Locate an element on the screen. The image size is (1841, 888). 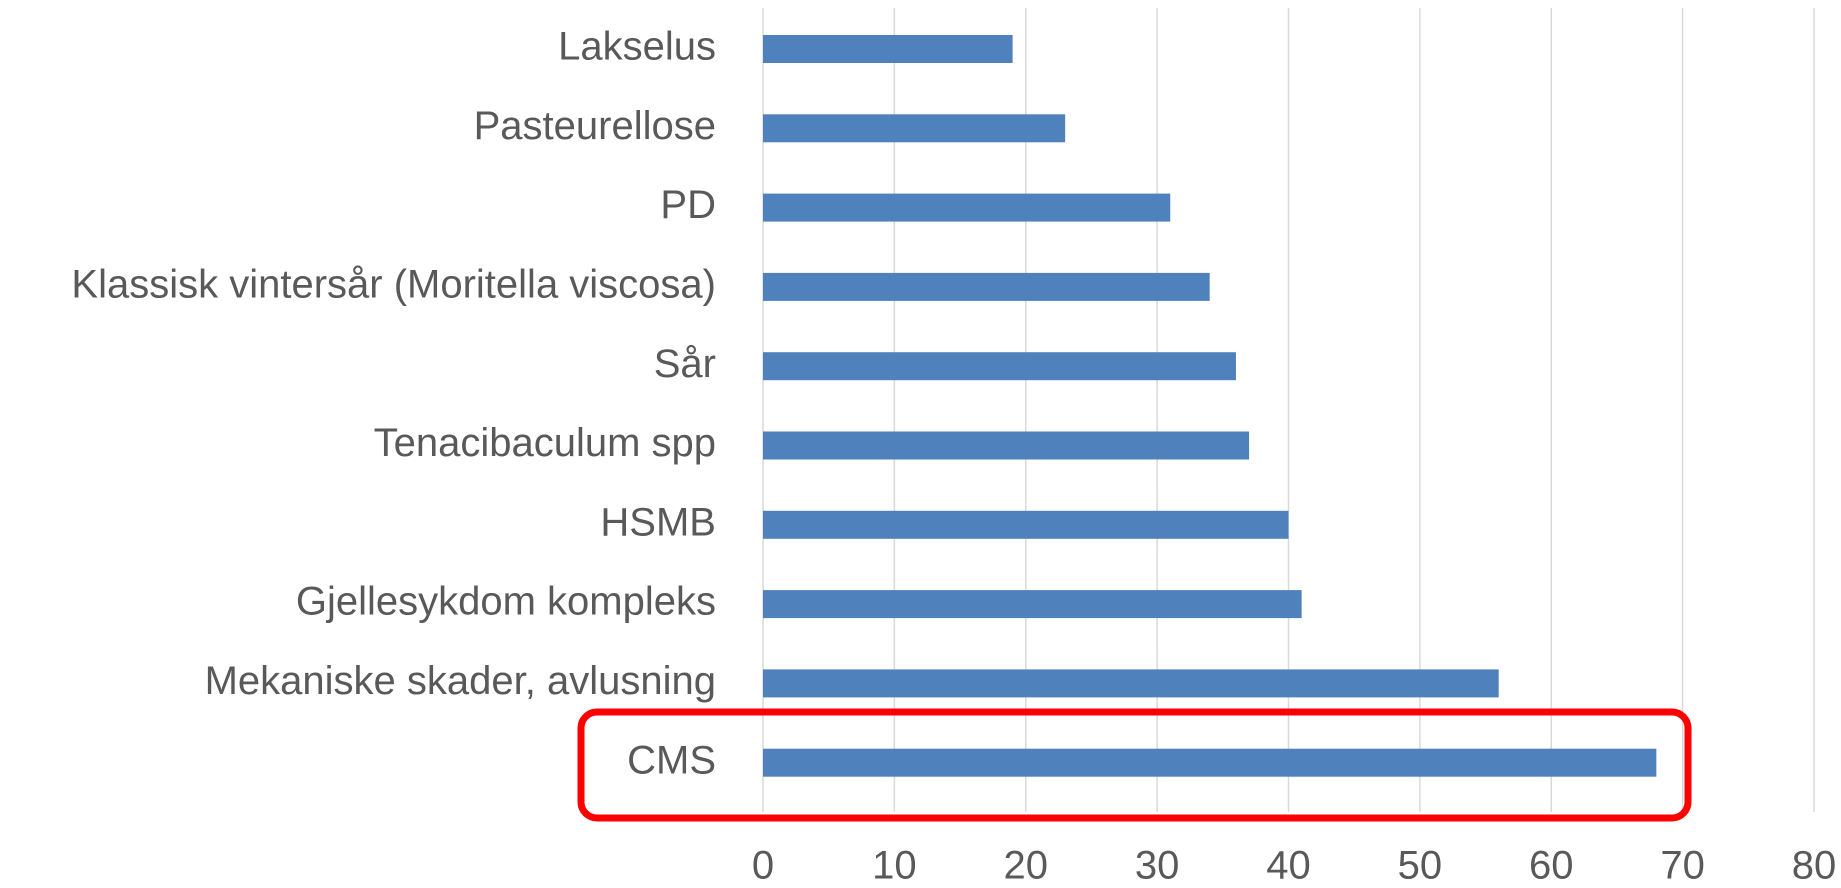
y-tick-label: Lakselus is located at coordinates (637, 47).